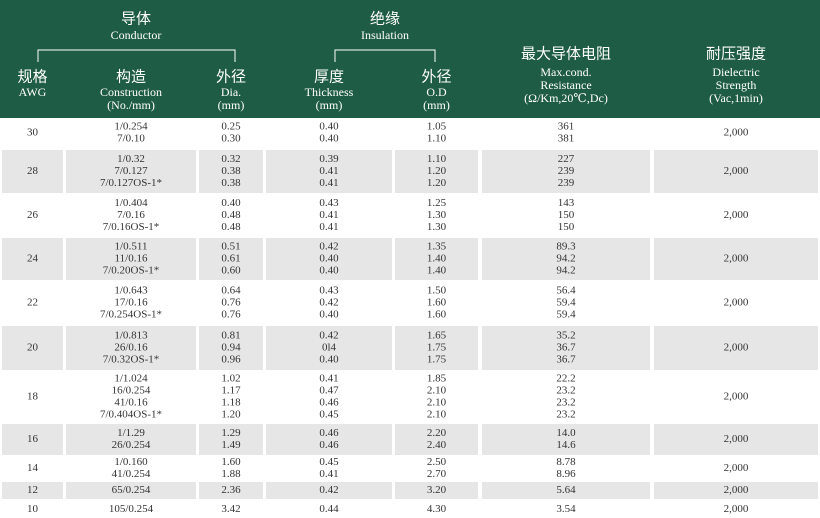 The image size is (820, 518). I want to click on dia-value: 0.81, so click(230, 336).